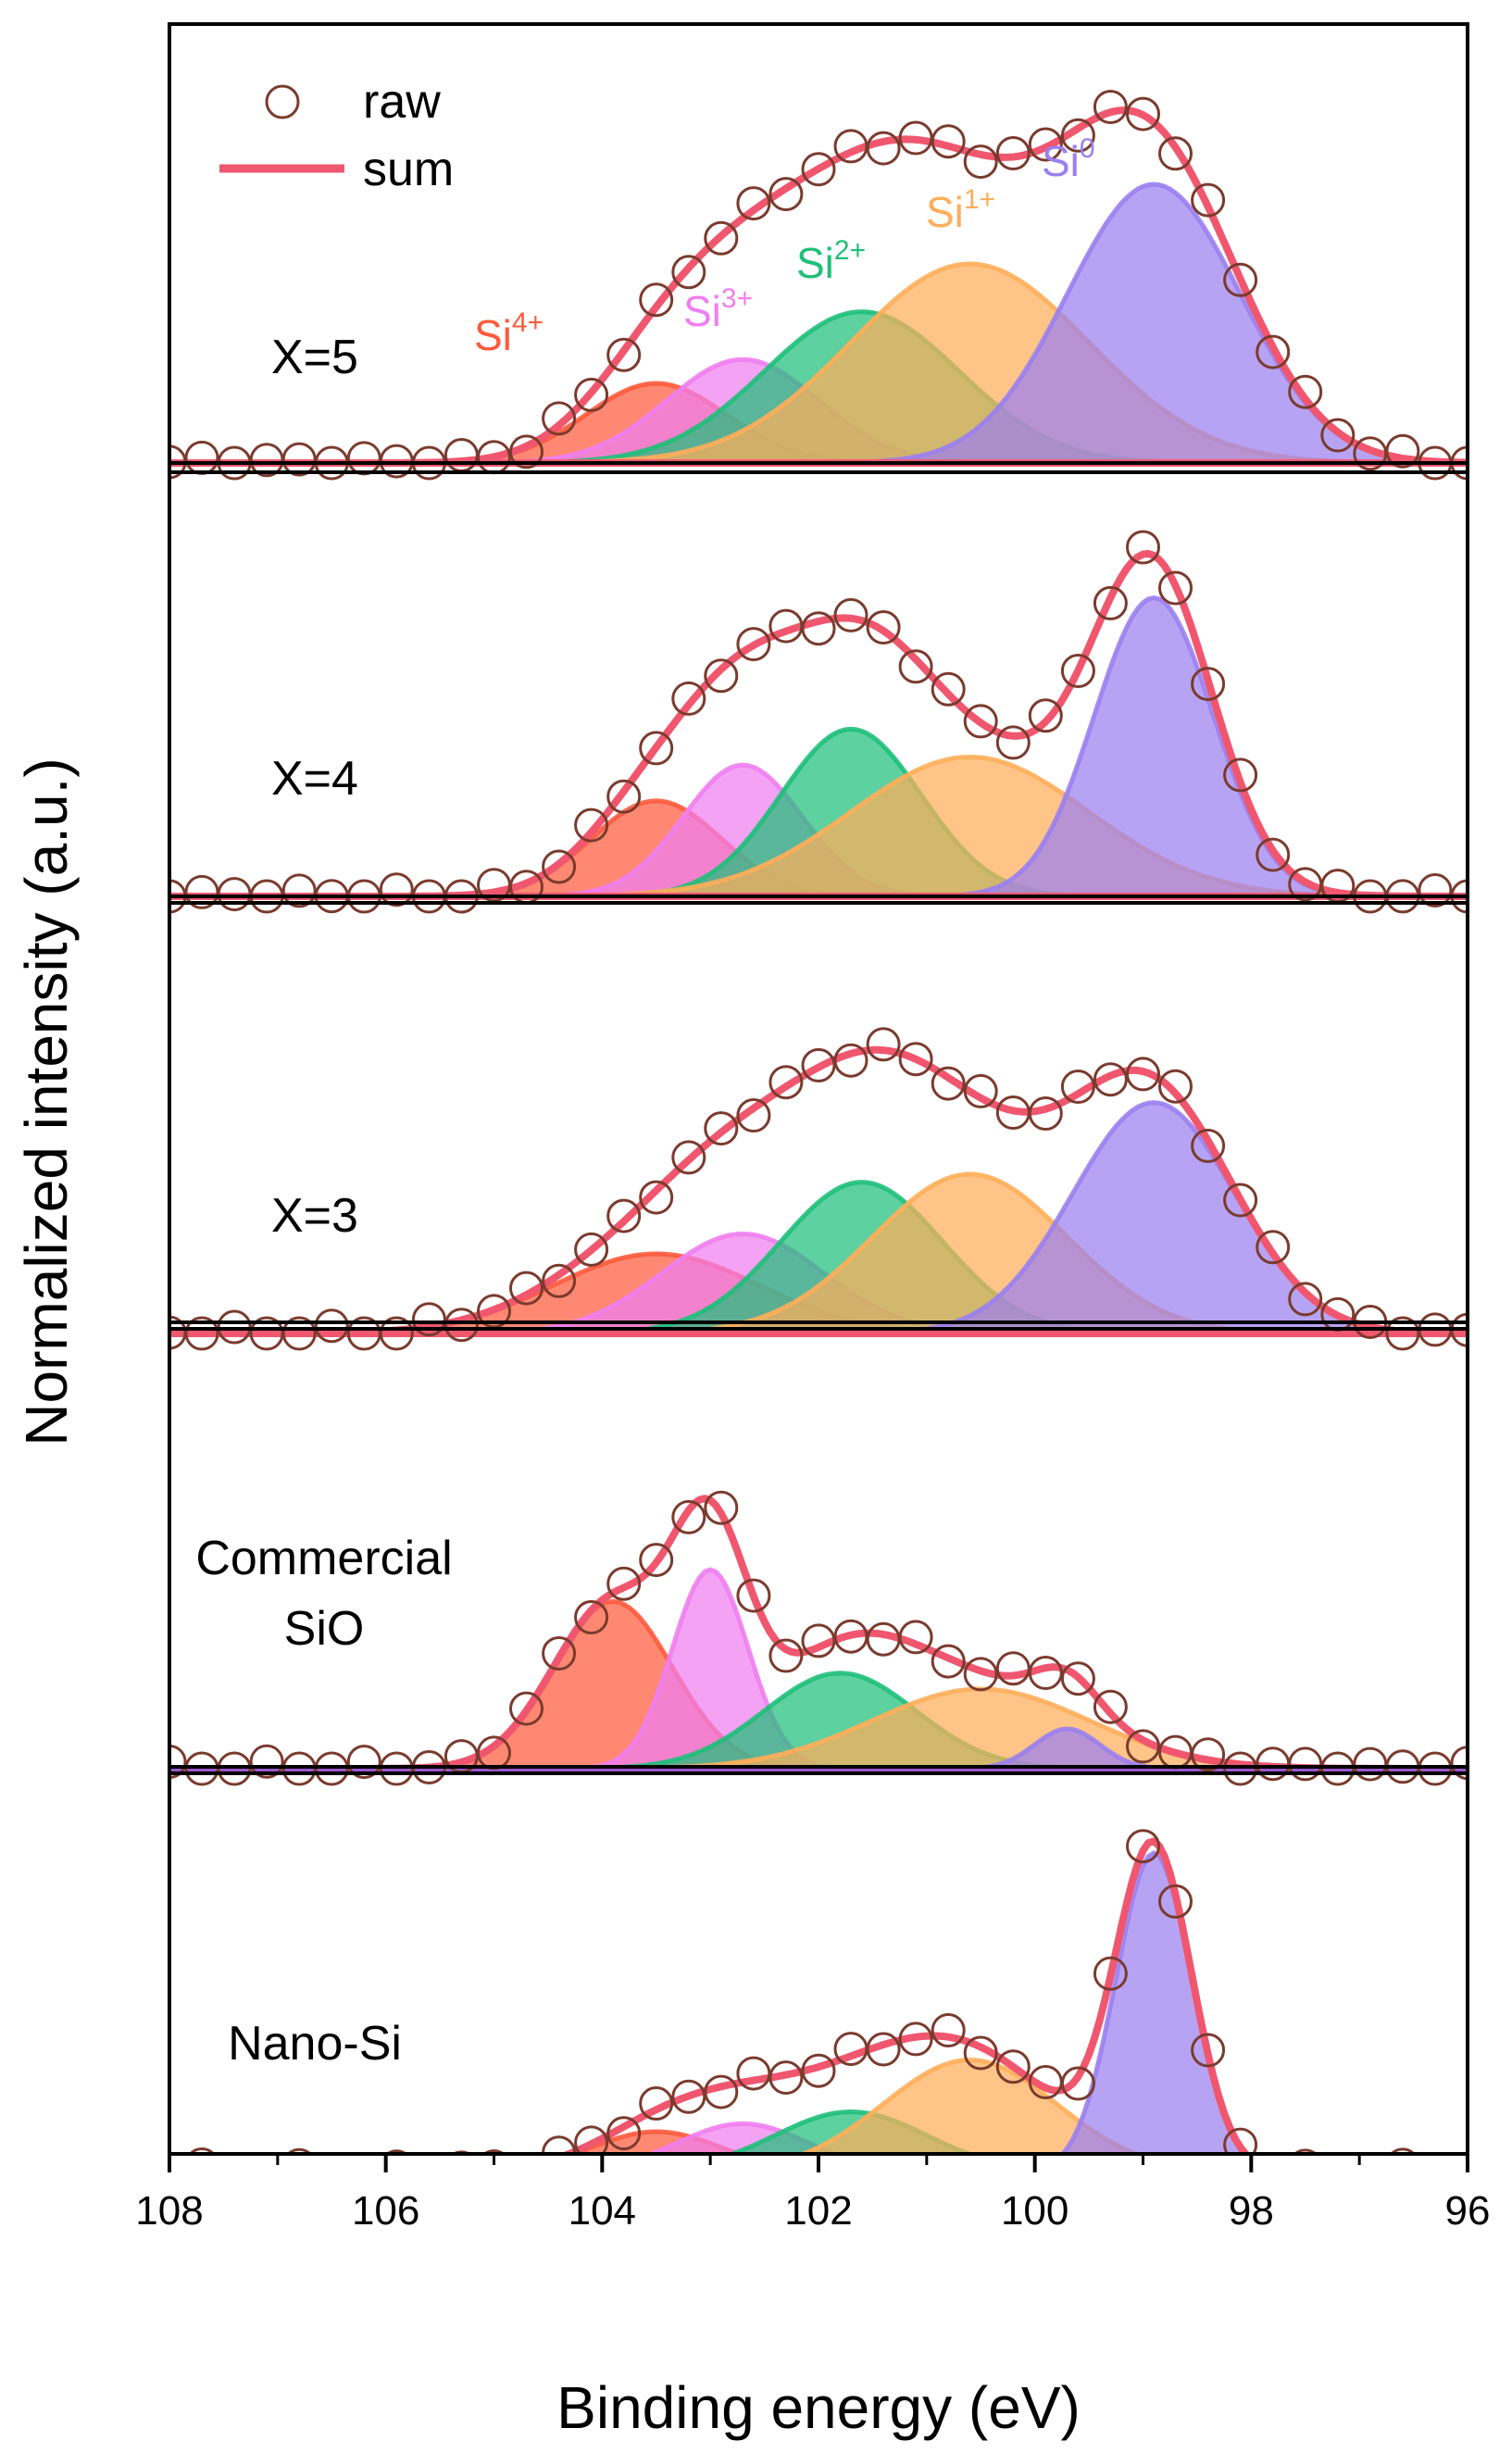  I want to click on component-label-superscript: 4+, so click(528, 323).